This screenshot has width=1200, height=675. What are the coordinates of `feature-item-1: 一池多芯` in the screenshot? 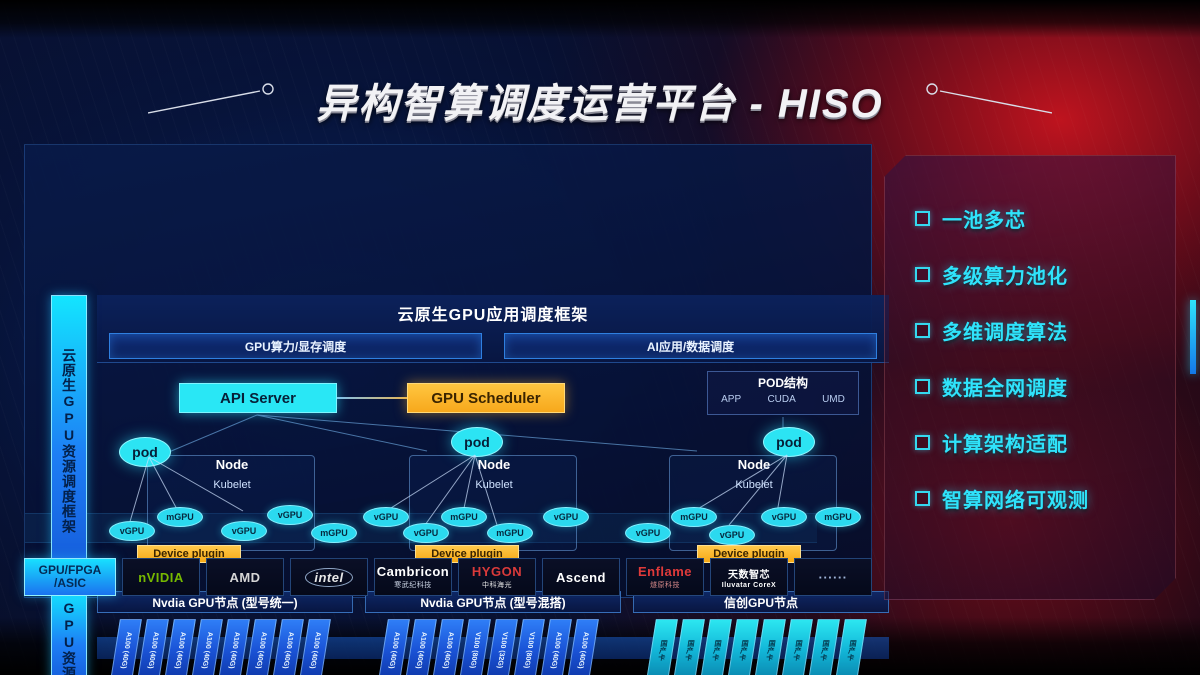 It's located at (1045, 218).